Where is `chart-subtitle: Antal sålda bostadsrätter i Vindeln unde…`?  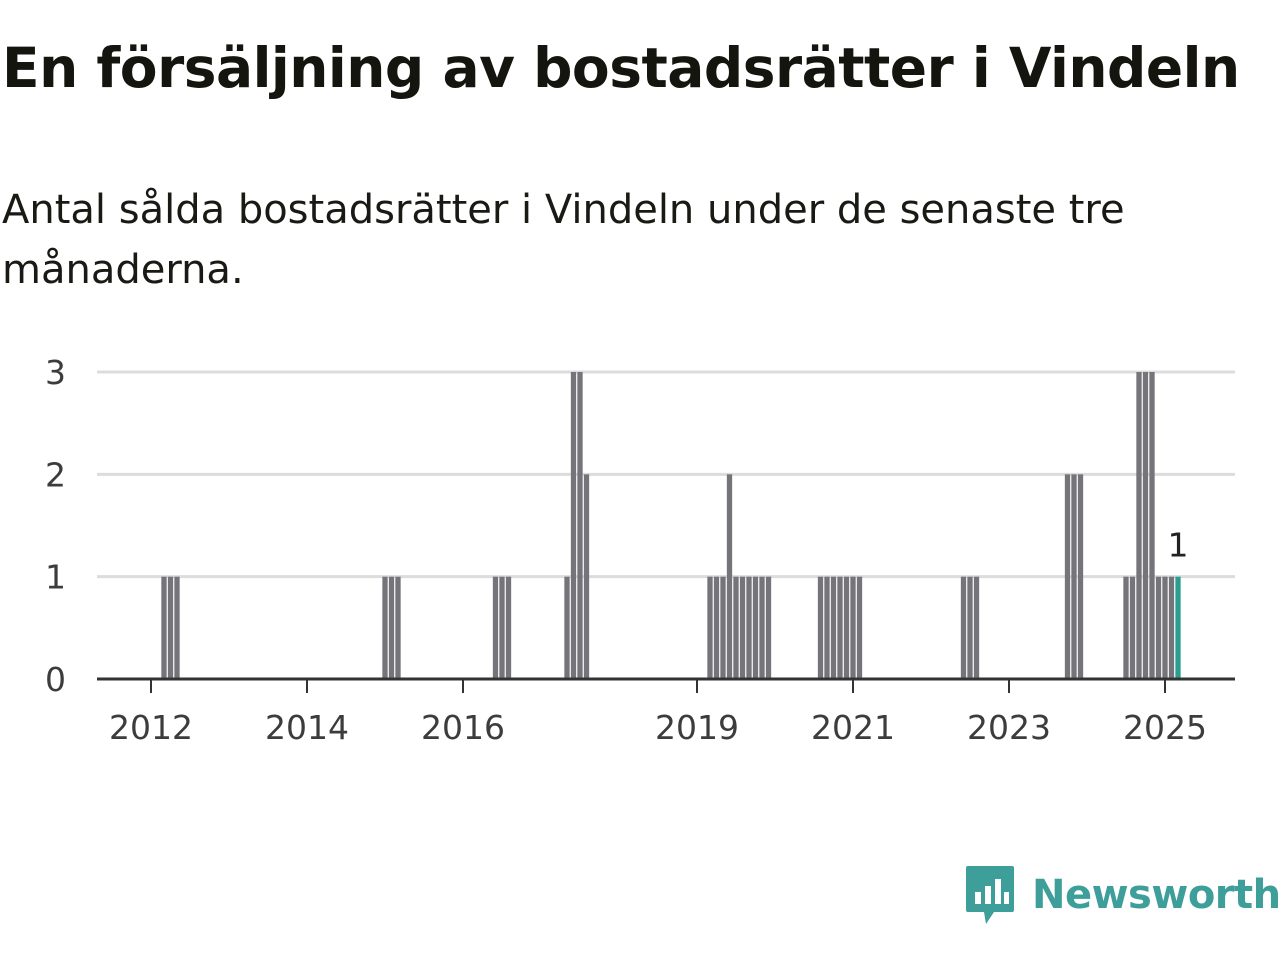
chart-subtitle: Antal sålda bostadsrätter i Vindeln unde… is located at coordinates (563, 240).